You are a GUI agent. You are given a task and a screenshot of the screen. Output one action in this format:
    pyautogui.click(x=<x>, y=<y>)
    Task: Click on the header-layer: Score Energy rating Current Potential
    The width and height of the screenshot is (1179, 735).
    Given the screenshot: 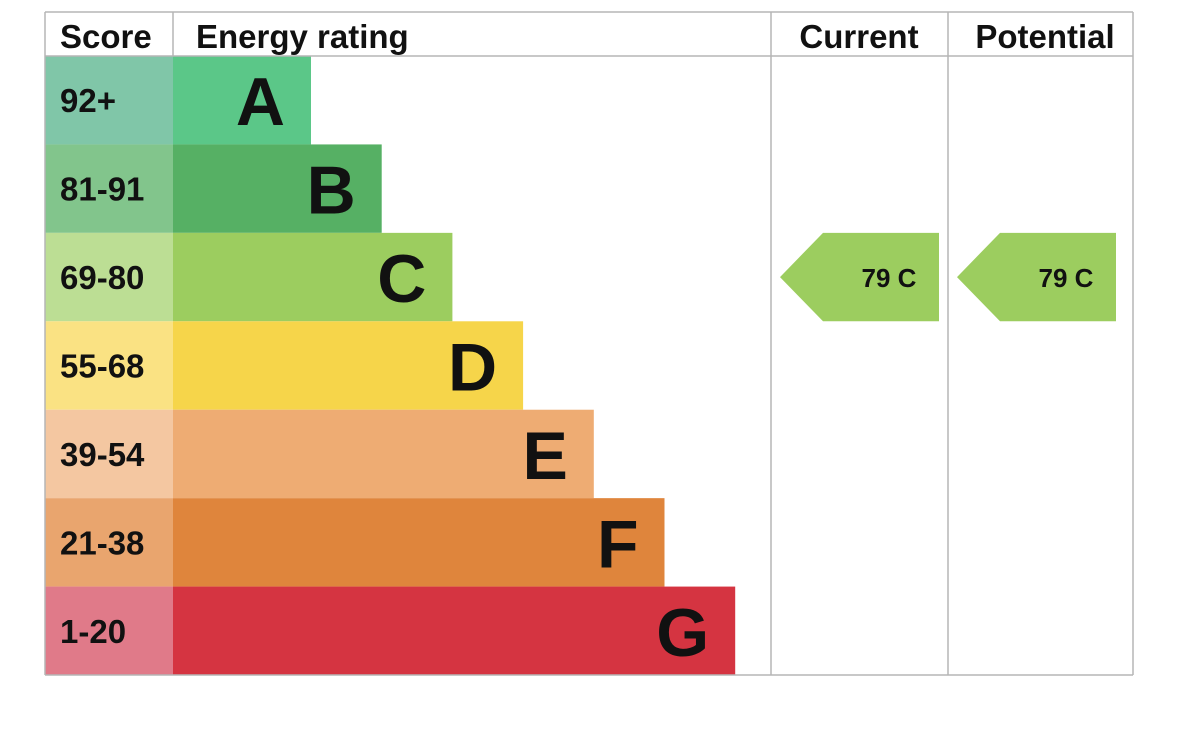 What is the action you would take?
    pyautogui.click(x=587, y=36)
    